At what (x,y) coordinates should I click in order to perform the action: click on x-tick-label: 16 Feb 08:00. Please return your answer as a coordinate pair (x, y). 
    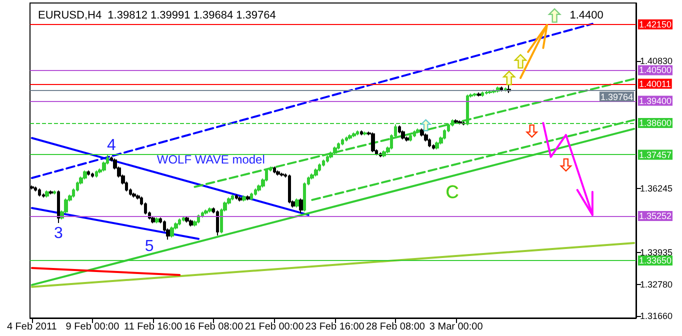
    Looking at the image, I should click on (214, 327).